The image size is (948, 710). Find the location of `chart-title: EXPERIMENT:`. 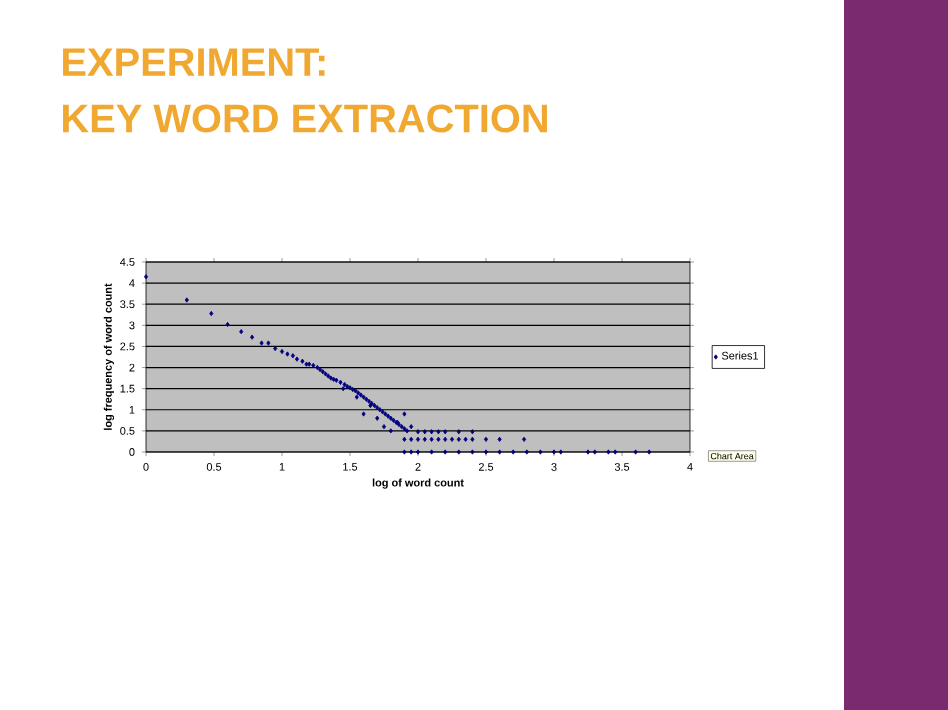

chart-title: EXPERIMENT: is located at coordinates (194, 62).